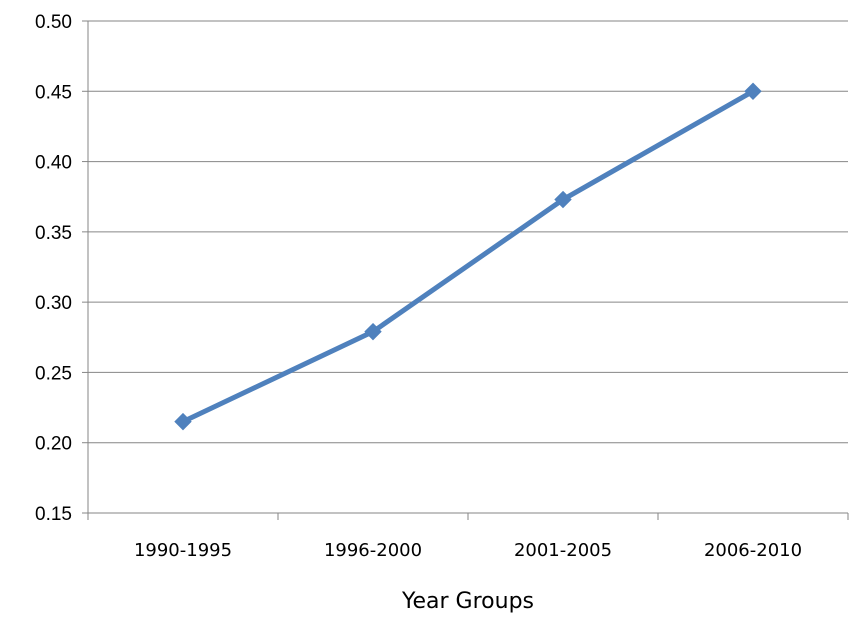 The image size is (850, 619). I want to click on x-tick-label-3: 2006-2010, so click(753, 550).